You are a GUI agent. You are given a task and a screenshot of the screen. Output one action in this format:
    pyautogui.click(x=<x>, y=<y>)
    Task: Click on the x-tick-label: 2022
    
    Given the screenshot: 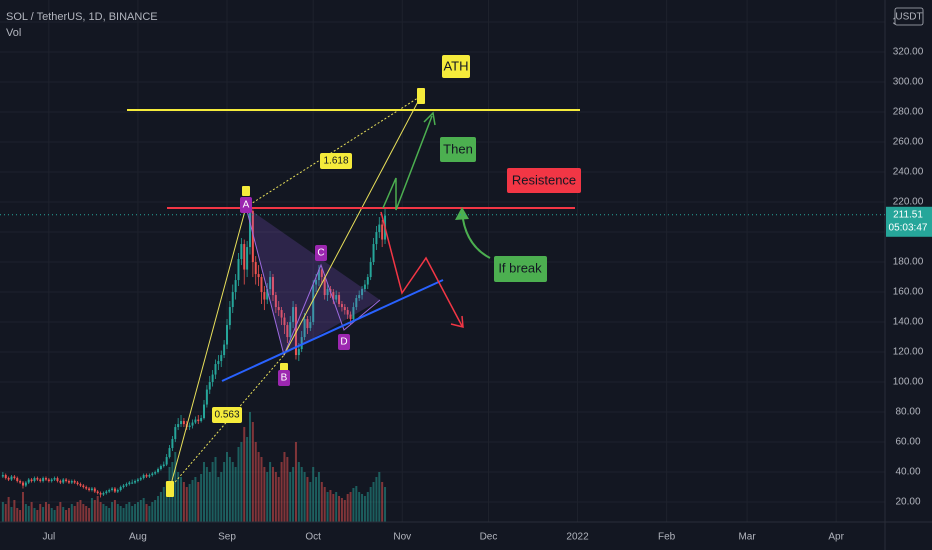 What is the action you would take?
    pyautogui.click(x=577, y=537)
    